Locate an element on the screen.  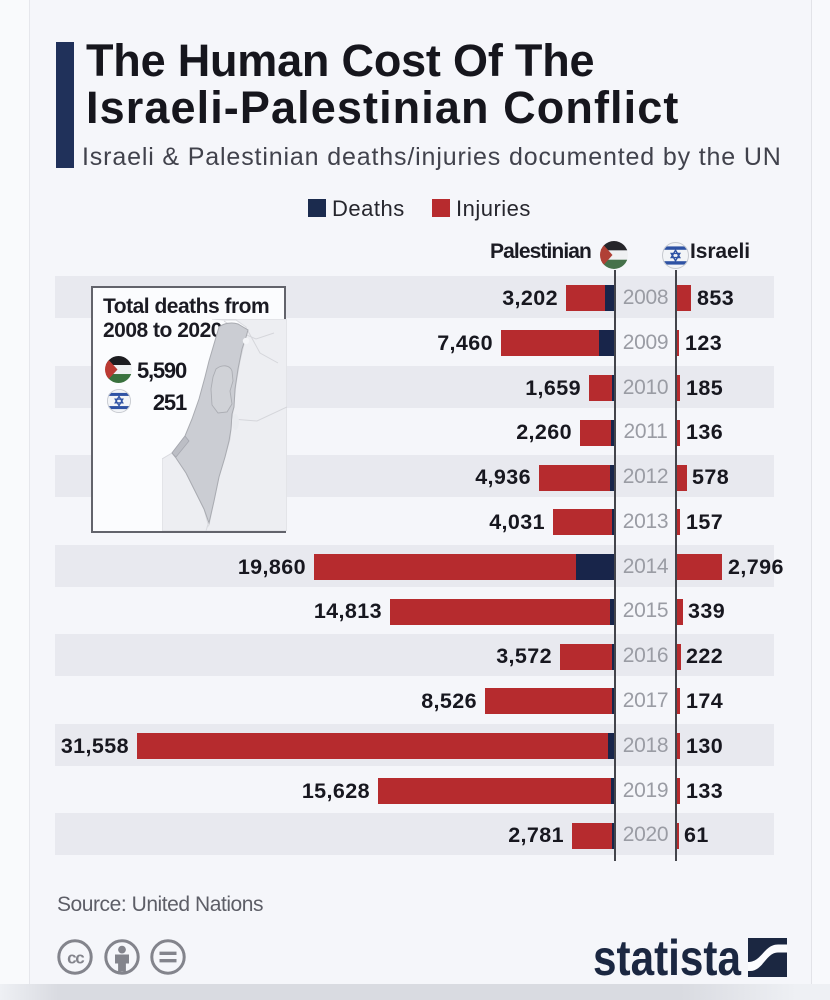
svg-text: cc is located at coordinates (75, 958).